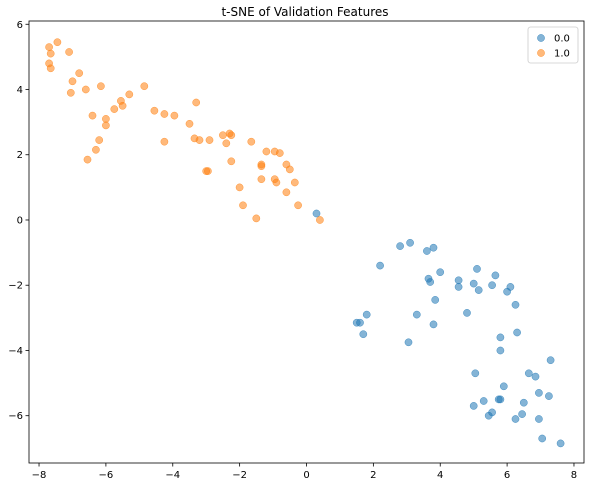 The height and width of the screenshot is (487, 591). I want to click on y-tick-label: −4, so click(15, 351).